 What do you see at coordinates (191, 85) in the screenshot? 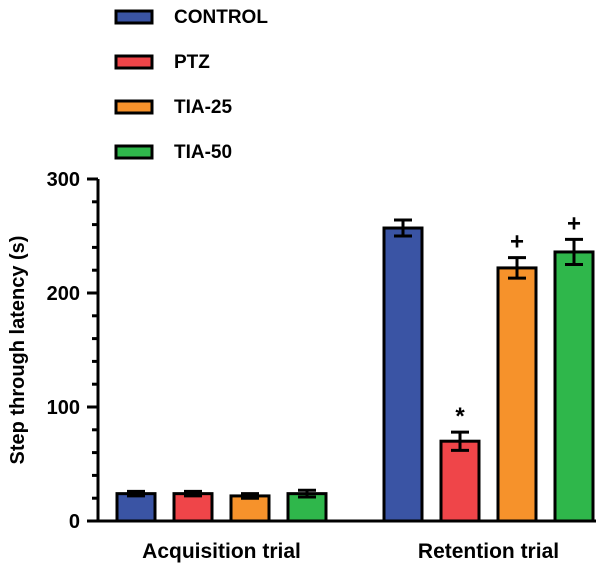
I see `legend: CONTROL PTZ TIA-25 TIA-50` at bounding box center [191, 85].